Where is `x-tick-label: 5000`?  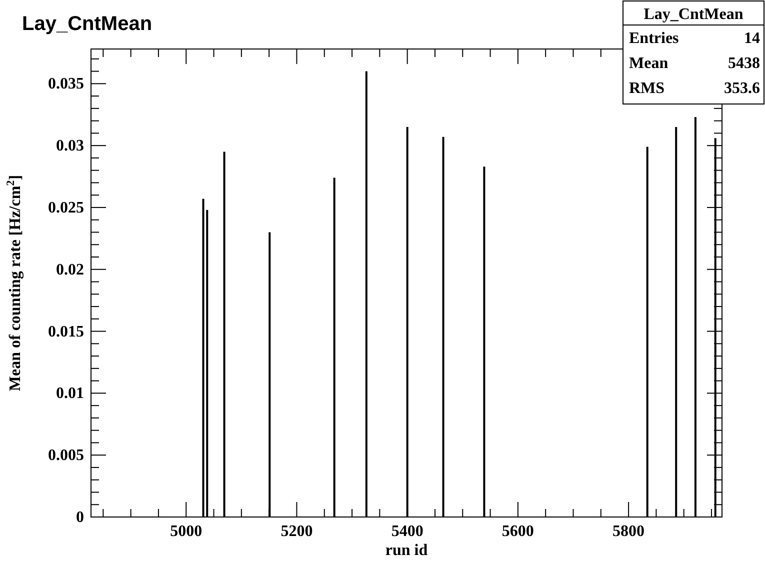
x-tick-label: 5000 is located at coordinates (186, 531).